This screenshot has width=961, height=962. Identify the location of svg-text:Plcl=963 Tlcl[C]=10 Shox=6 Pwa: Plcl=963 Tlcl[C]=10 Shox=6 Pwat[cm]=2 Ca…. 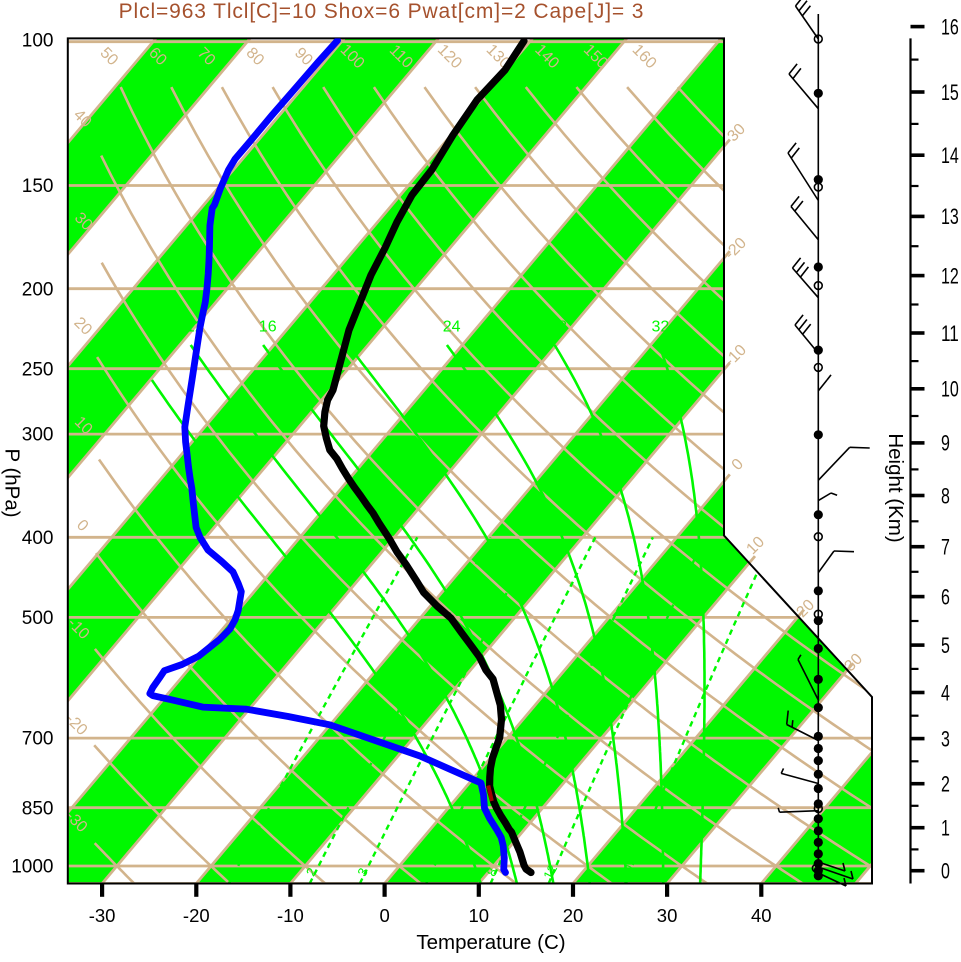
(382, 11).